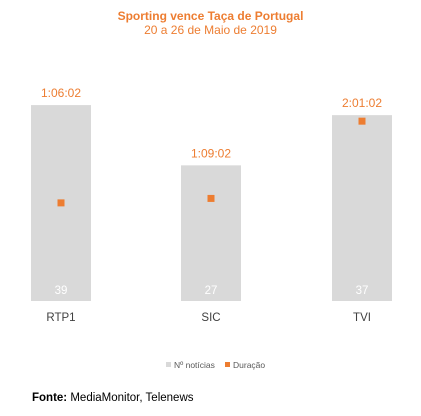 Image resolution: width=421 pixels, height=416 pixels. What do you see at coordinates (362, 318) in the screenshot?
I see `category-label: TVI` at bounding box center [362, 318].